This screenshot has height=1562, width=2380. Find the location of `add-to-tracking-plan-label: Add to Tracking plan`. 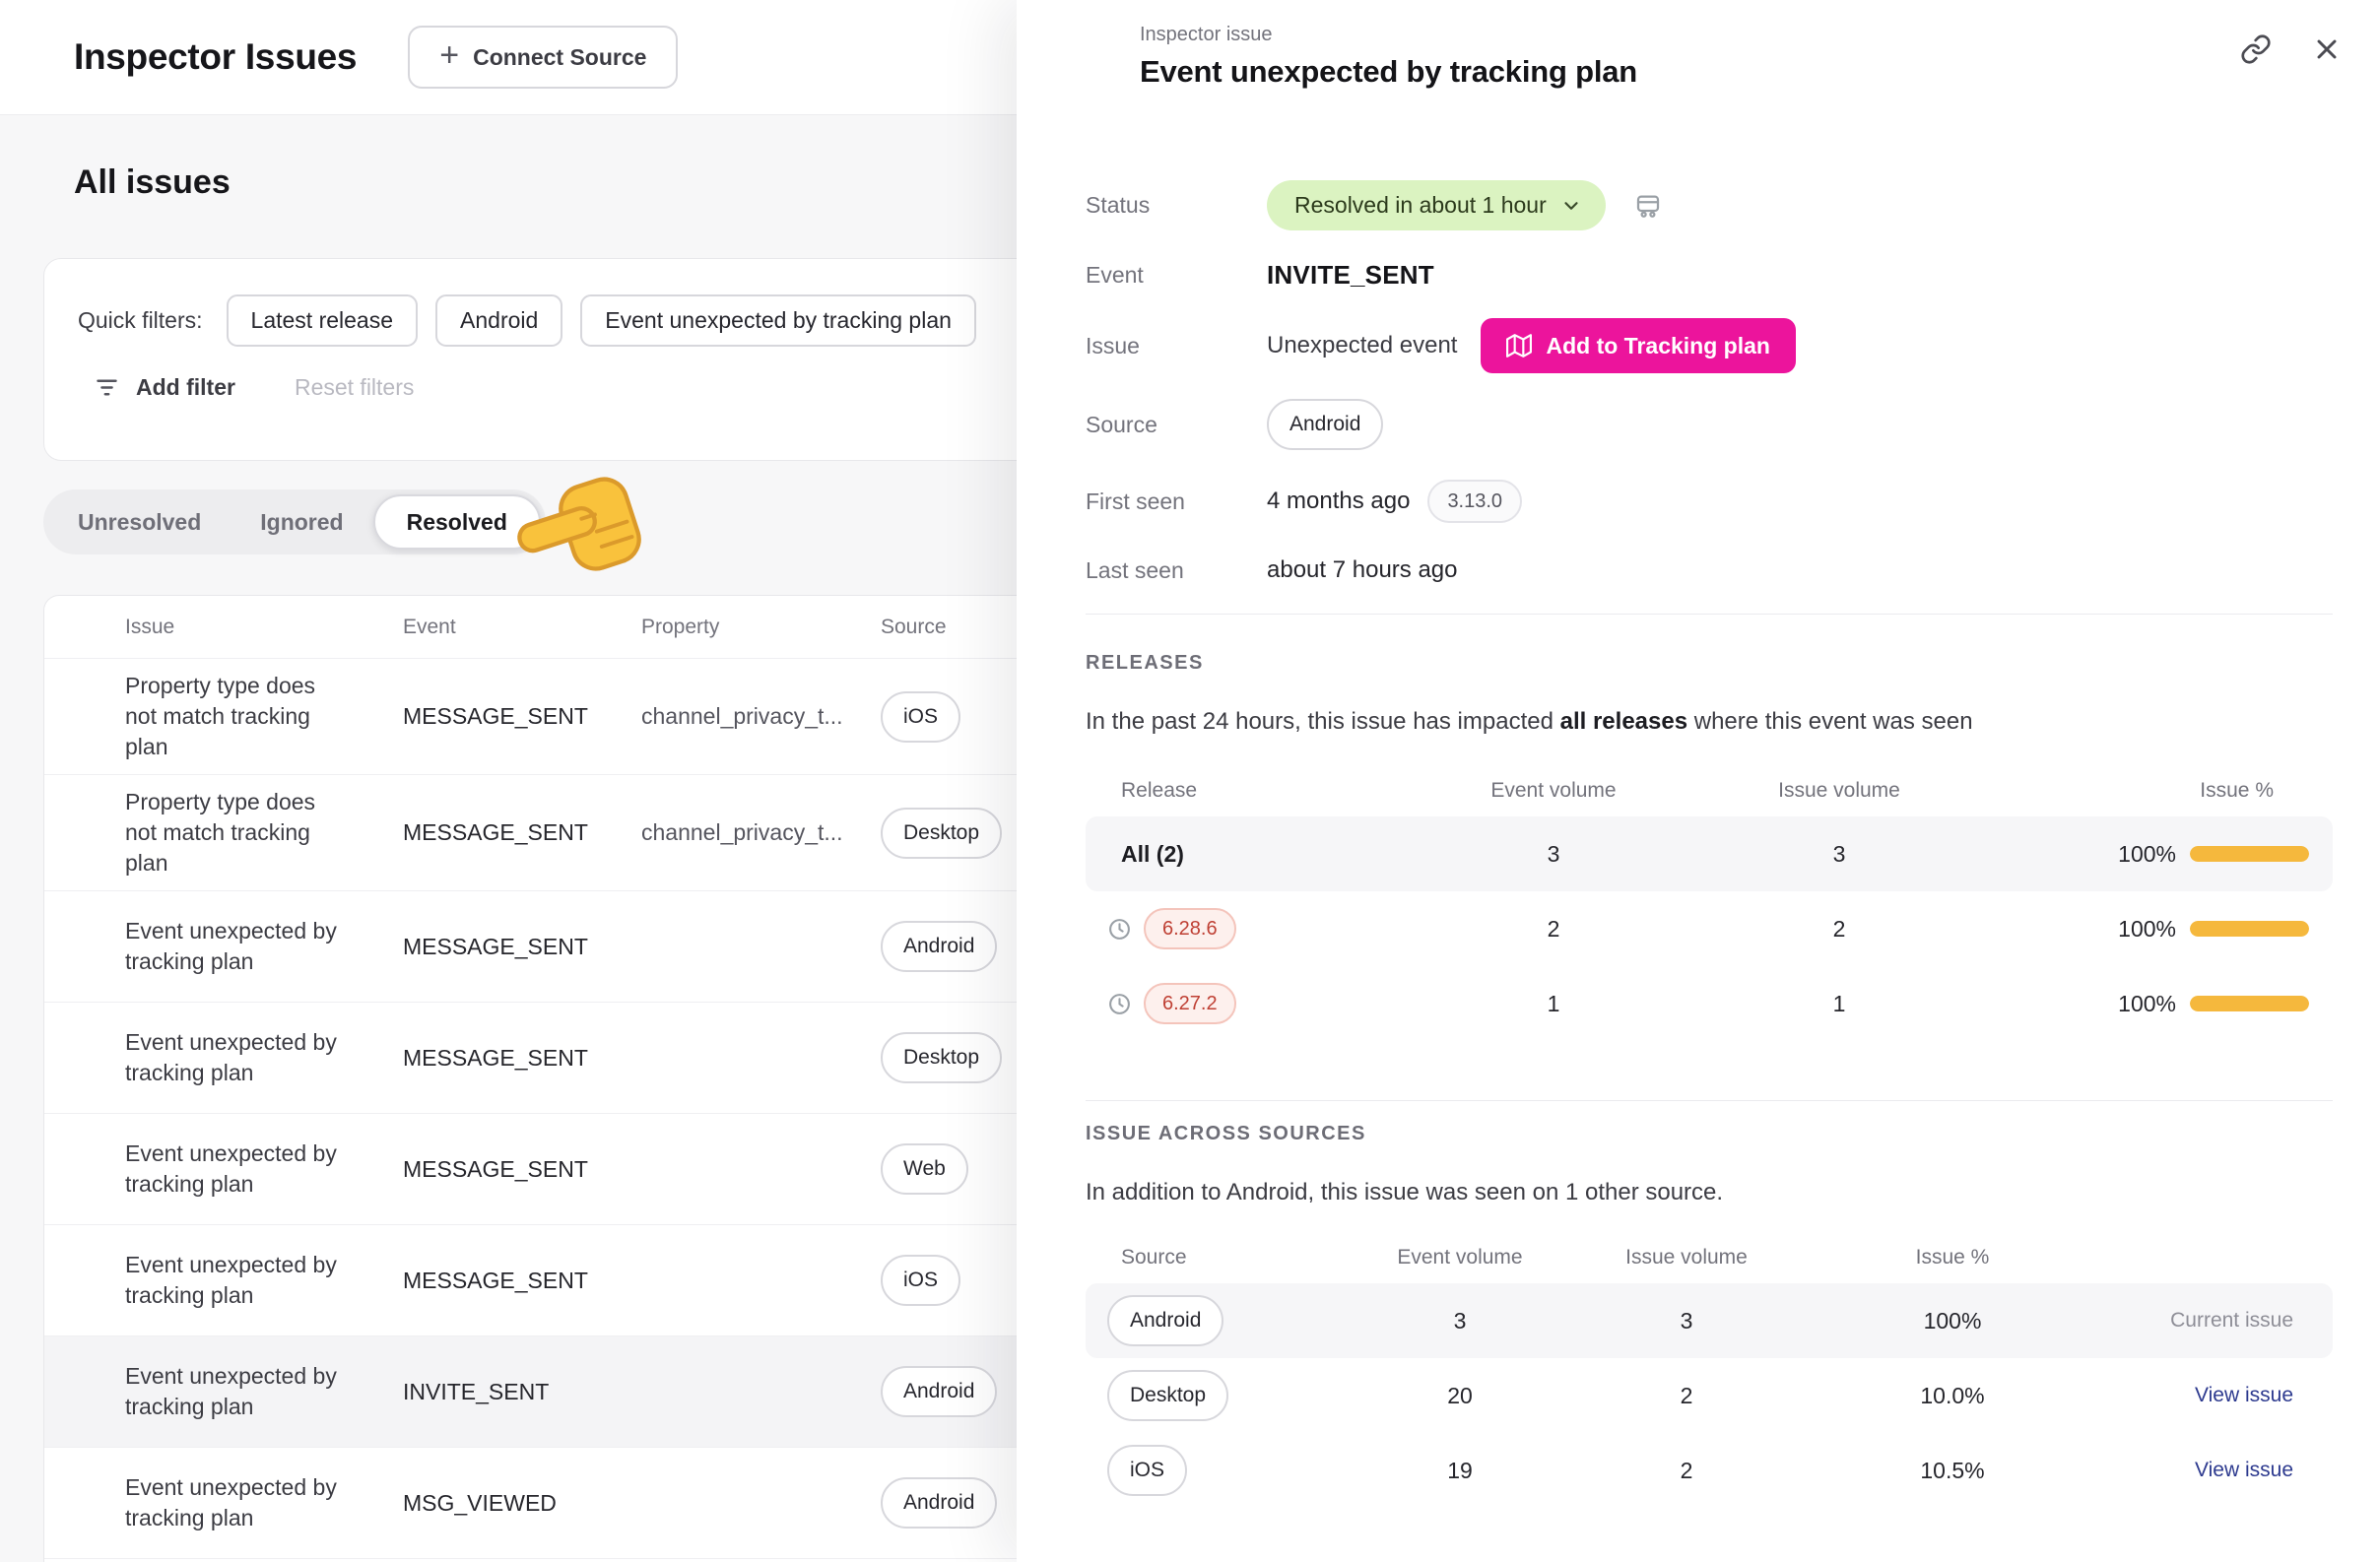

add-to-tracking-plan-label: Add to Tracking plan is located at coordinates (1658, 345).